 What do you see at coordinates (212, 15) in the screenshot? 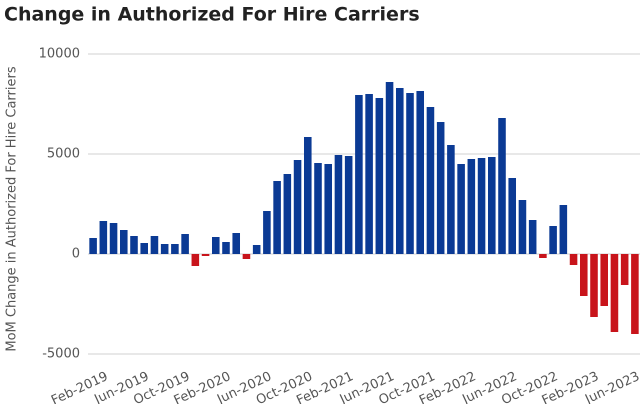
I see `chart-title: Change in Authorized For Hire Carriers` at bounding box center [212, 15].